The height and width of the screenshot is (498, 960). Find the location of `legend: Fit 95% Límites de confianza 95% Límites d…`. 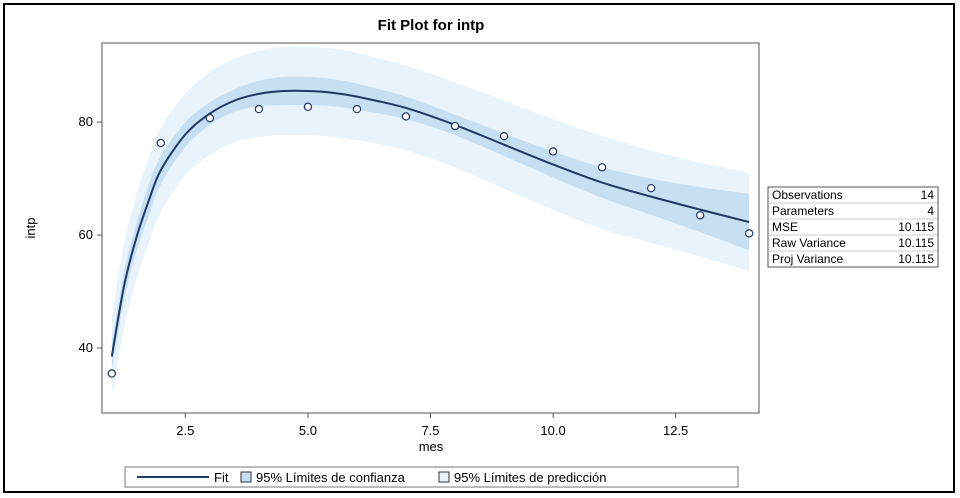

legend: Fit 95% Límites de confianza 95% Límites d… is located at coordinates (431, 477).